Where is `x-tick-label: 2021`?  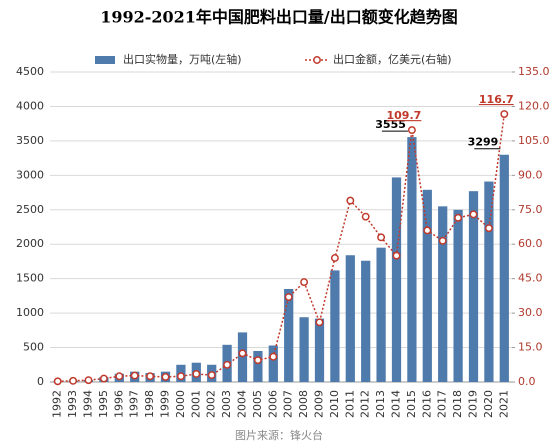 x-tick-label: 2021 is located at coordinates (503, 404).